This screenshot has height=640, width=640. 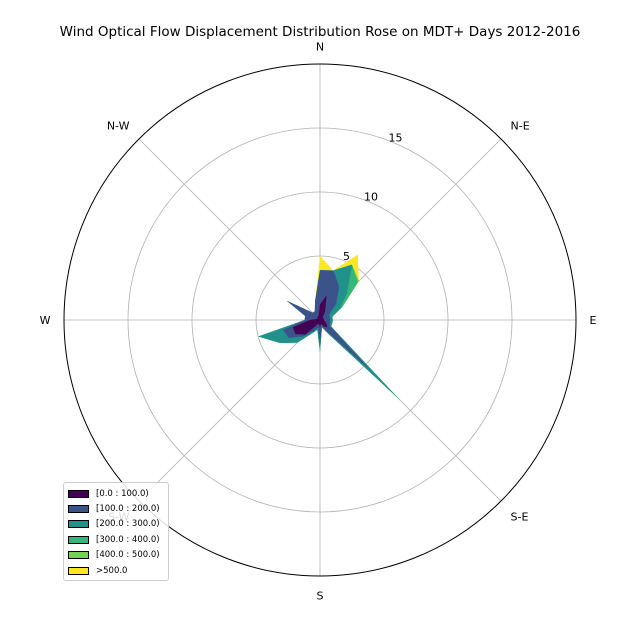 What do you see at coordinates (346, 256) in the screenshot?
I see `radial-tick-label: 5` at bounding box center [346, 256].